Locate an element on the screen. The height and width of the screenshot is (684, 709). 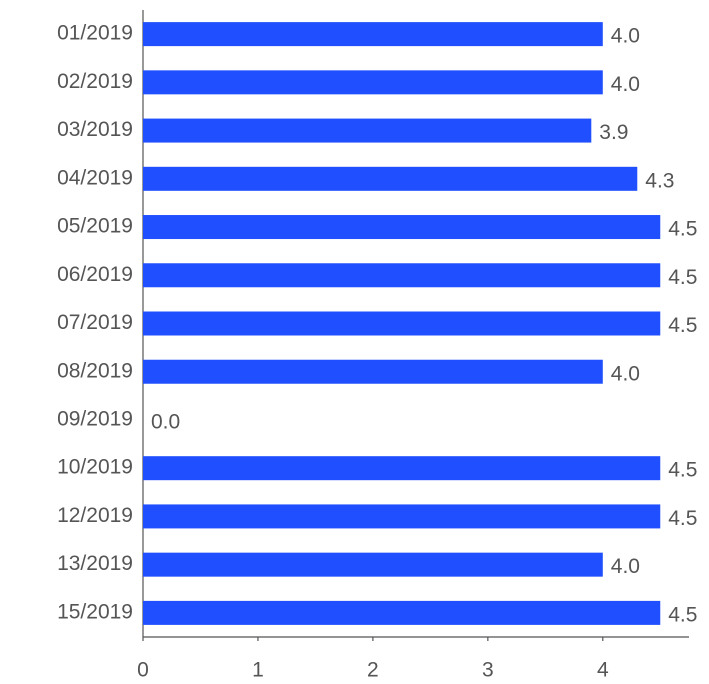
y-tick-label: 06/2019 is located at coordinates (95, 274).